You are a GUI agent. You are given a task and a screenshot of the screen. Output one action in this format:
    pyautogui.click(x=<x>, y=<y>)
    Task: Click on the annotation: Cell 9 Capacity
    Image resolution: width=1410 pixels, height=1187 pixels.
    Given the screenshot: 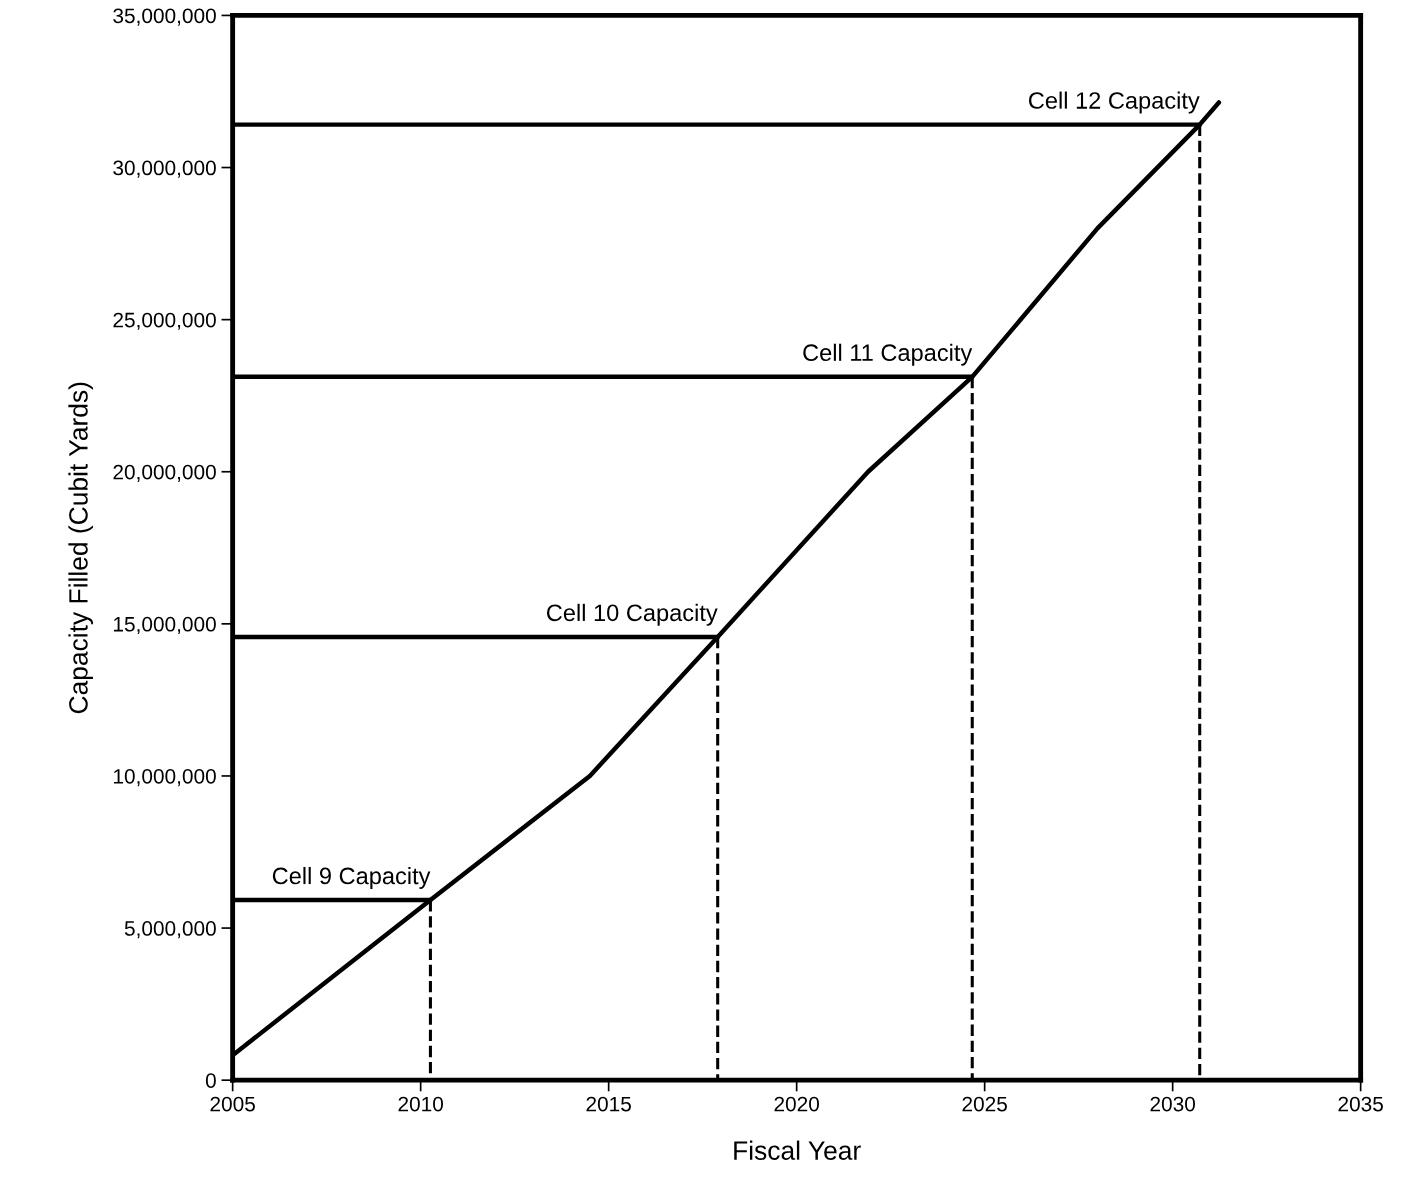 What is the action you would take?
    pyautogui.click(x=351, y=877)
    